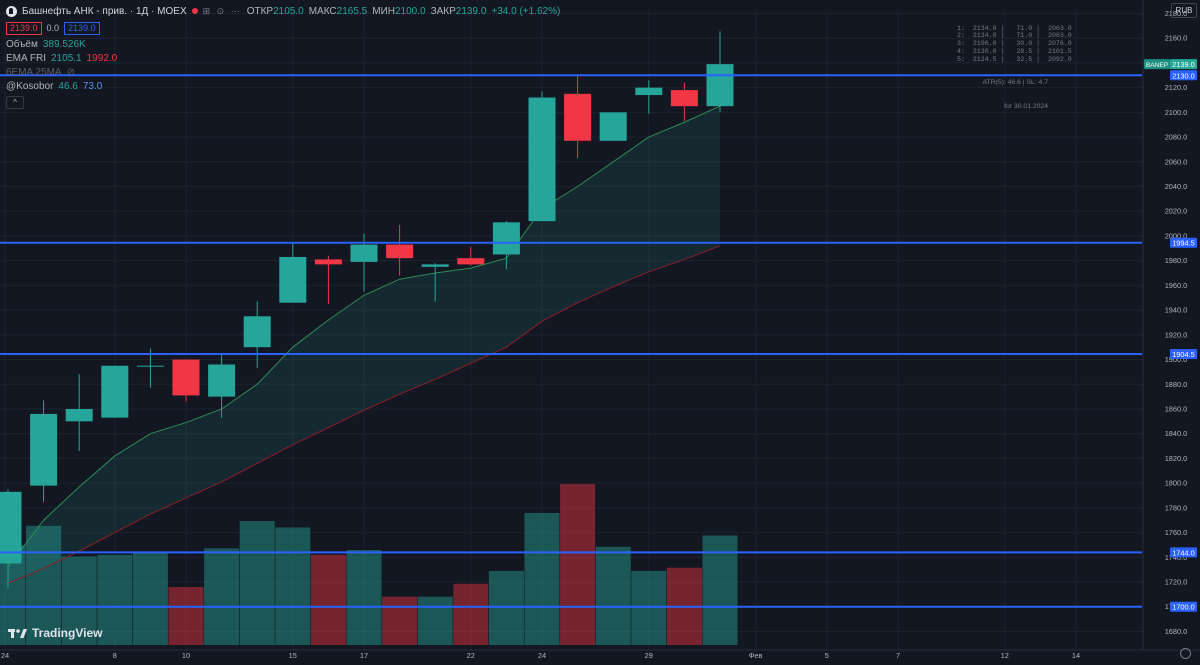 This screenshot has height=665, width=1200. What do you see at coordinates (70, 72) in the screenshot?
I see `hidden-eye-icon: ⊘` at bounding box center [70, 72].